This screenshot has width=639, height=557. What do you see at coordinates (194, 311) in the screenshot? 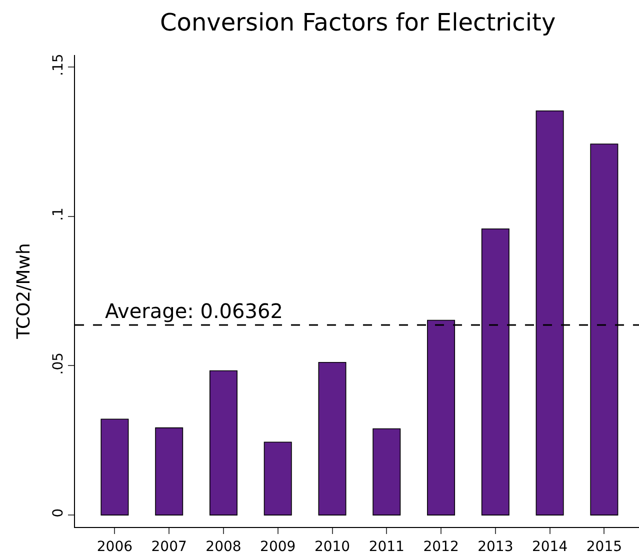
I see `ref-line-label: Average: 0.06362` at bounding box center [194, 311].